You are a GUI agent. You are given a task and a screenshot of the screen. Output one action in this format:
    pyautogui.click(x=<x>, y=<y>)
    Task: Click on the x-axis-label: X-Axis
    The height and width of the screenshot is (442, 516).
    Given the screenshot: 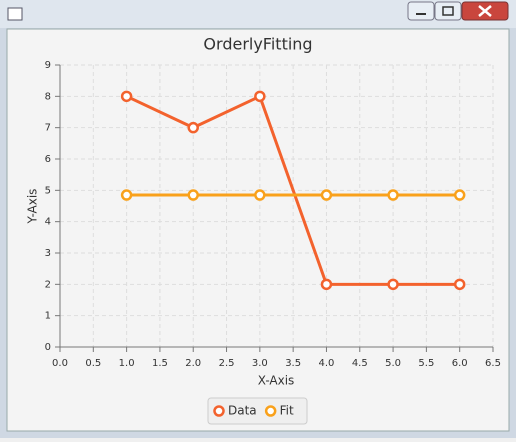 What is the action you would take?
    pyautogui.click(x=276, y=381)
    